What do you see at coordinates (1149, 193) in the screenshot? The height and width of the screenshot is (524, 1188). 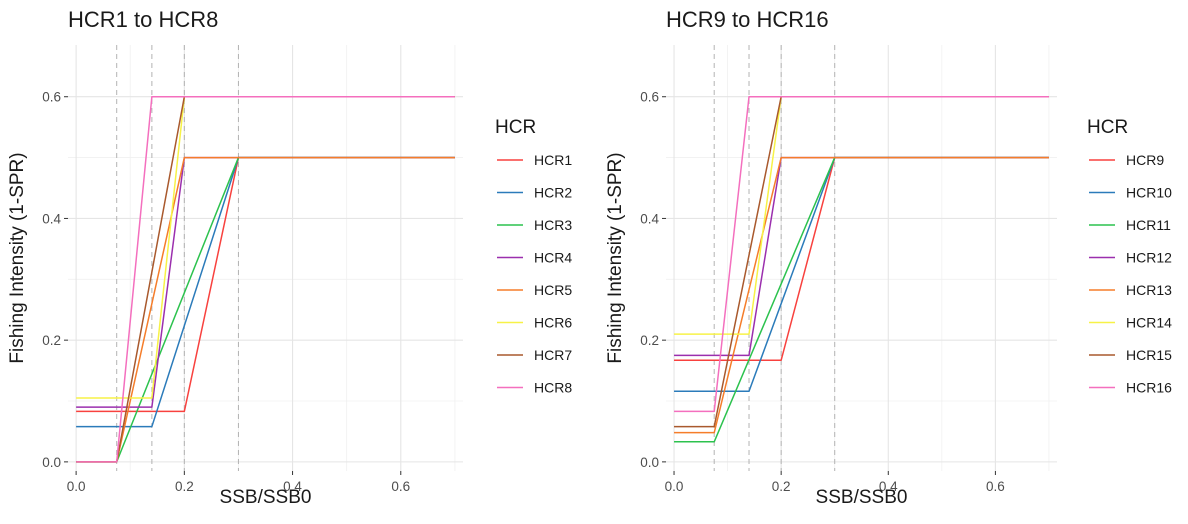 I see `legend-label: HCR10` at bounding box center [1149, 193].